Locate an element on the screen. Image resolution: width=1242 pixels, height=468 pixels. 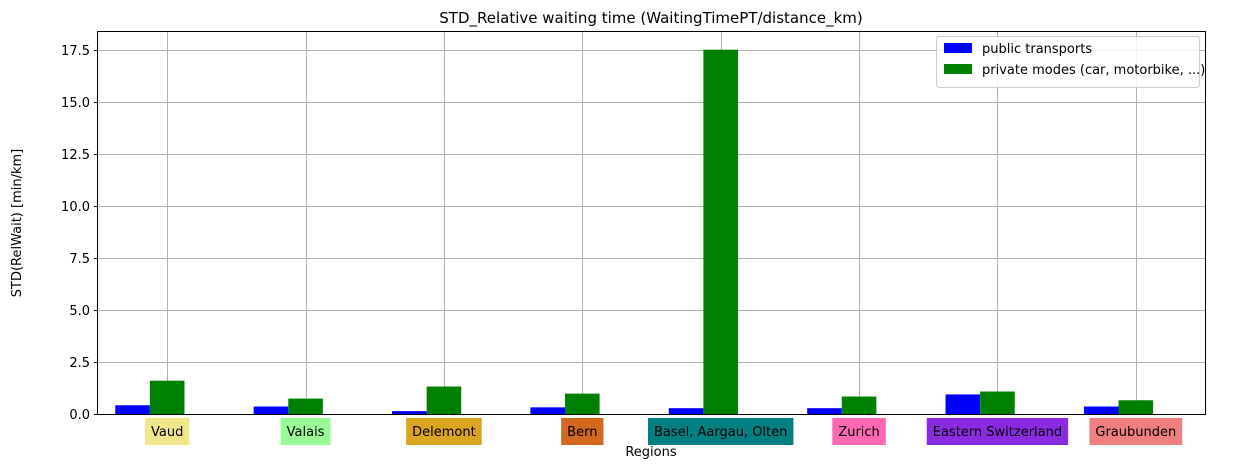
legend-label-private-modes: private modes (car, motorbike, ...) is located at coordinates (1093, 70).